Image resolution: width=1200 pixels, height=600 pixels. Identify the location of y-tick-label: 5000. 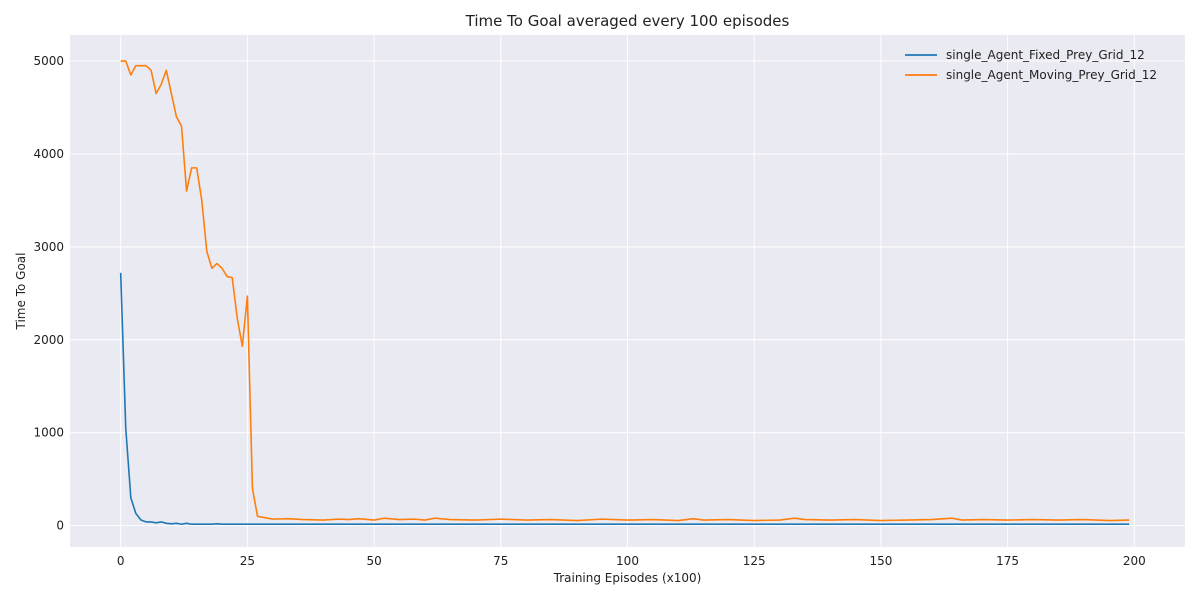
(48, 61).